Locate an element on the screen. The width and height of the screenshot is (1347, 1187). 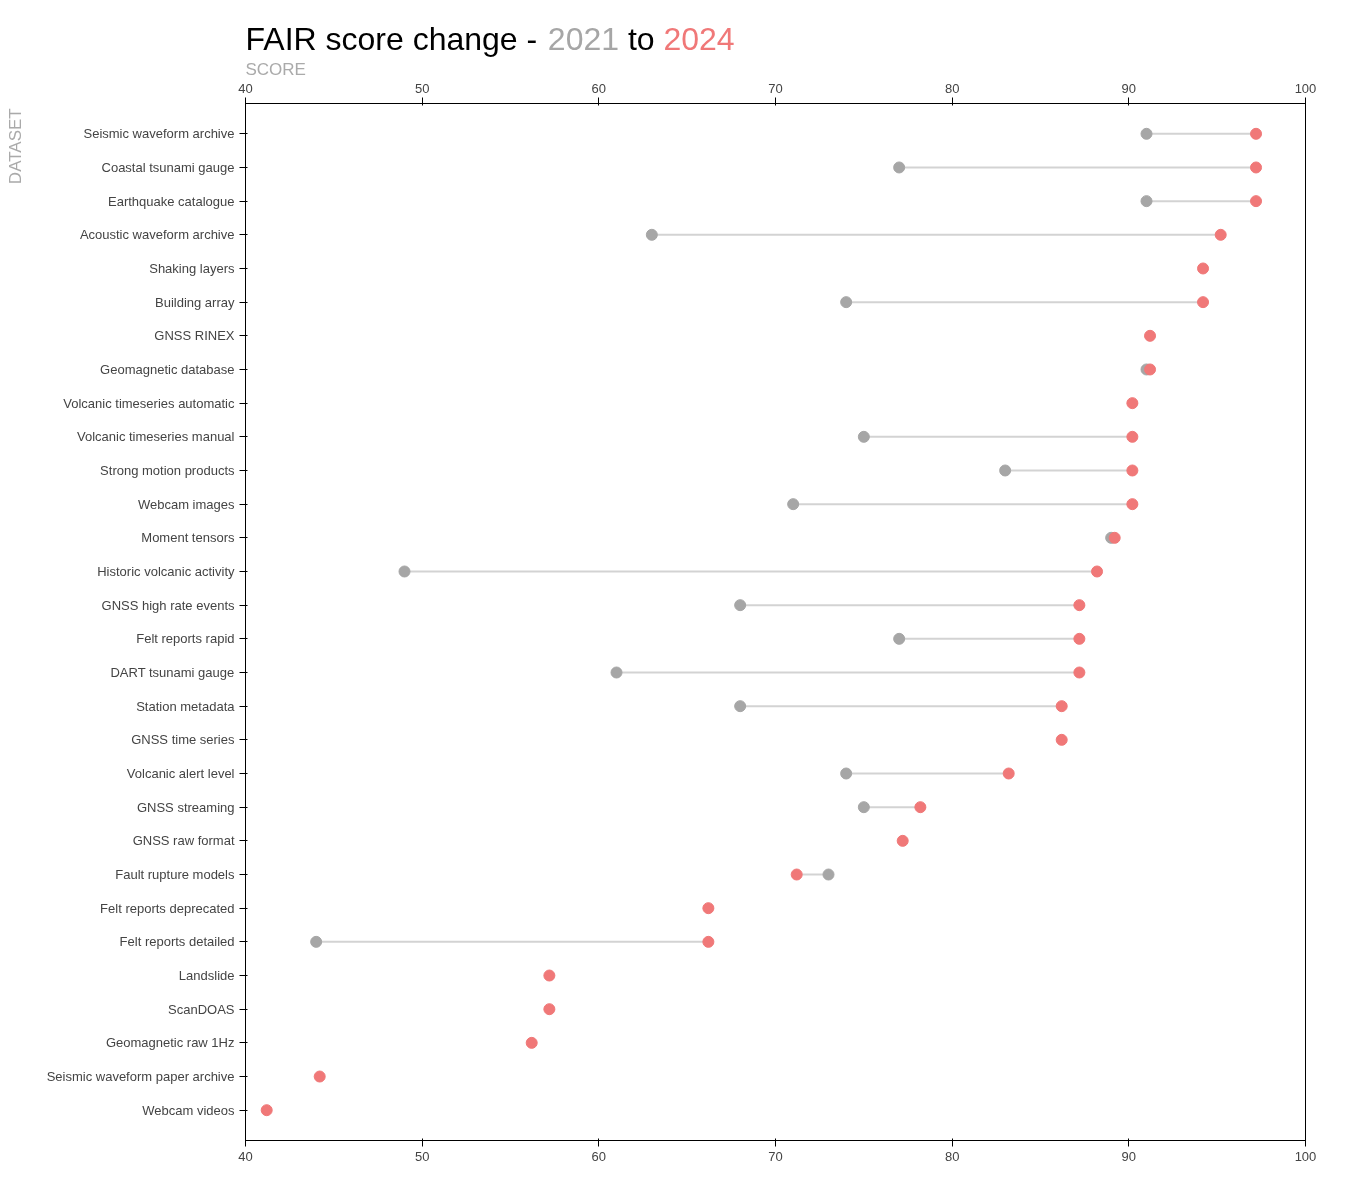
y-tick-label: Coastal tsunami gauge is located at coordinates (168, 167).